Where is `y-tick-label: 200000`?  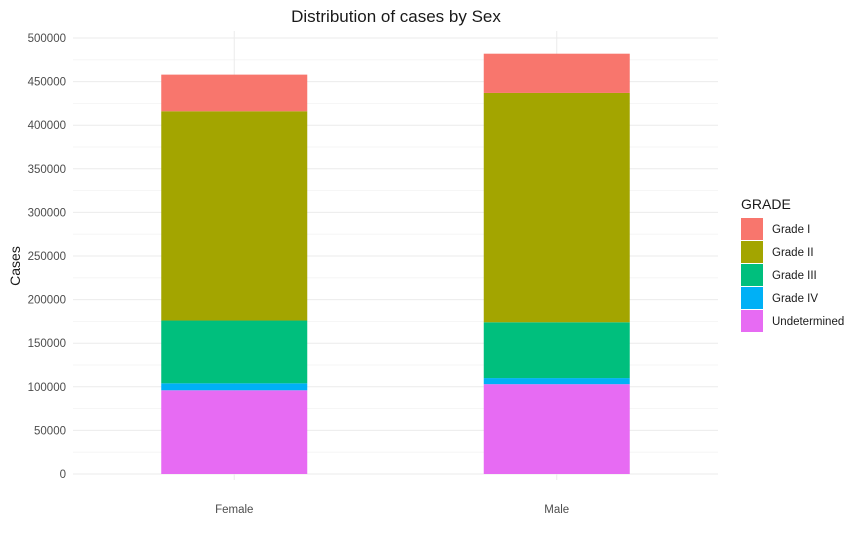 y-tick-label: 200000 is located at coordinates (47, 301).